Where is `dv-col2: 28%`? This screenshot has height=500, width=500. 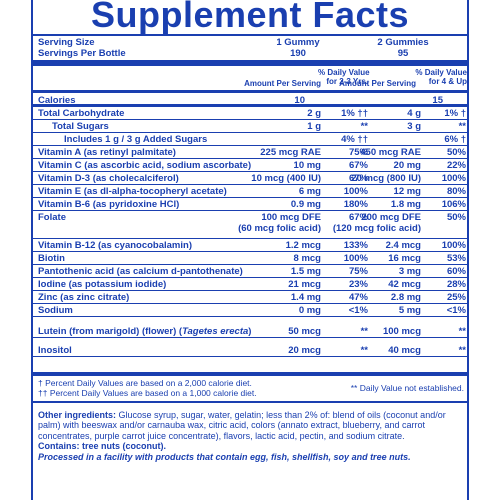
dv-col2: 28% is located at coordinates (456, 284).